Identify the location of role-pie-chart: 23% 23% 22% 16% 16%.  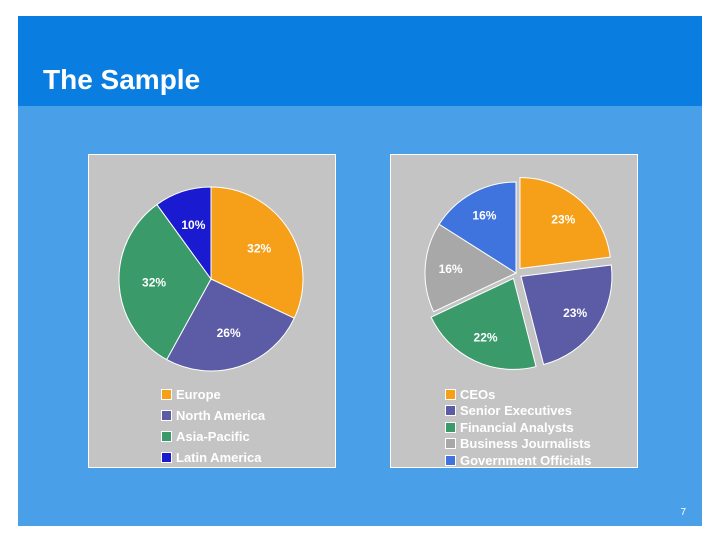
(518, 273).